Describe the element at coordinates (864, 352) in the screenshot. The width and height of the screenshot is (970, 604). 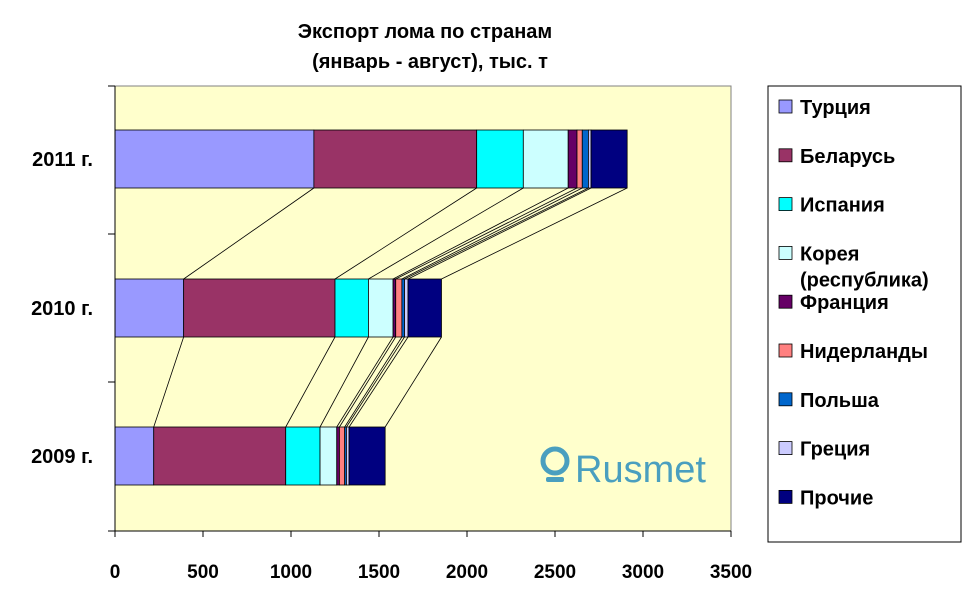
I see `legend-label: Нидерланды` at that location.